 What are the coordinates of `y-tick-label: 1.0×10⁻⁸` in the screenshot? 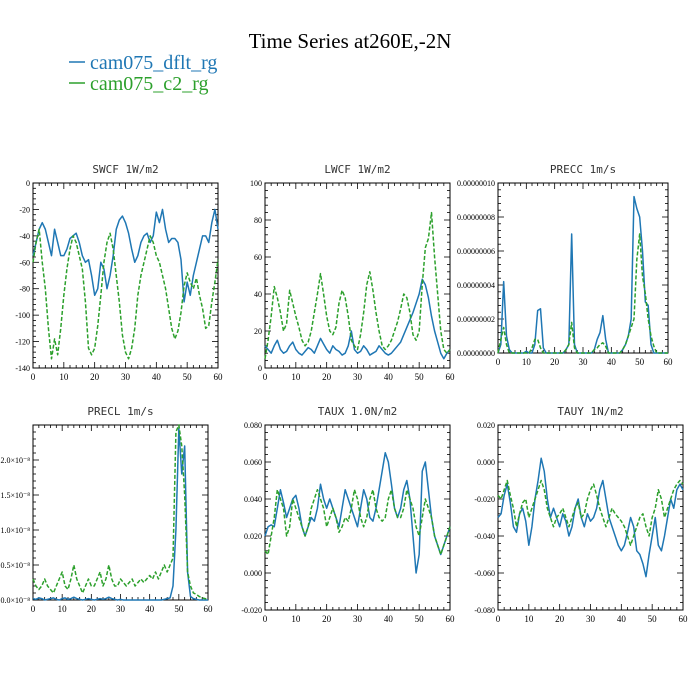 It's located at (15, 530).